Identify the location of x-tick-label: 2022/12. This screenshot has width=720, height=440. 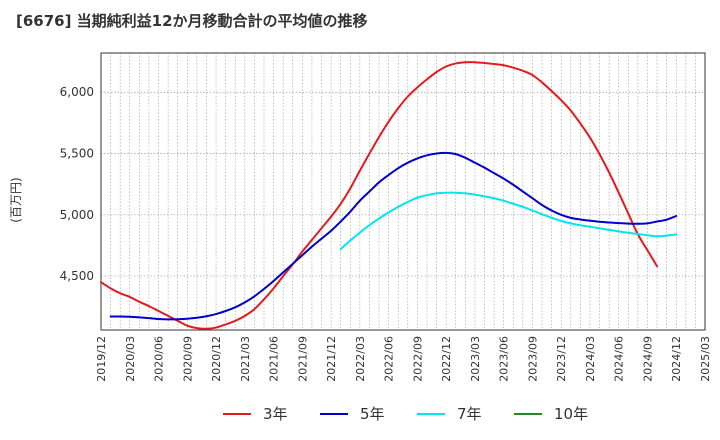
(446, 359).